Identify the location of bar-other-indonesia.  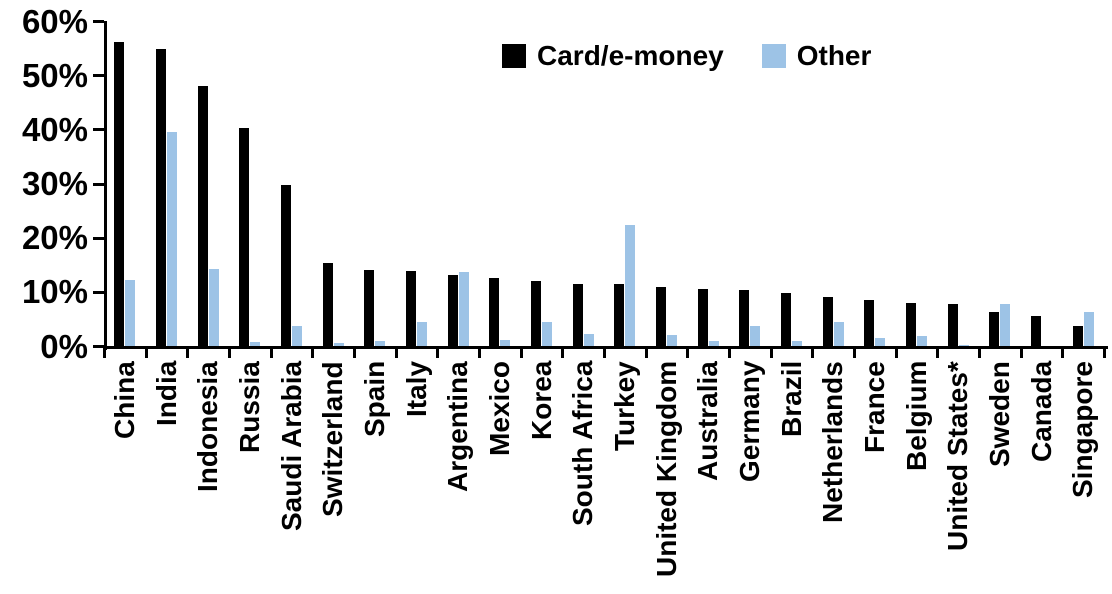
(213, 307).